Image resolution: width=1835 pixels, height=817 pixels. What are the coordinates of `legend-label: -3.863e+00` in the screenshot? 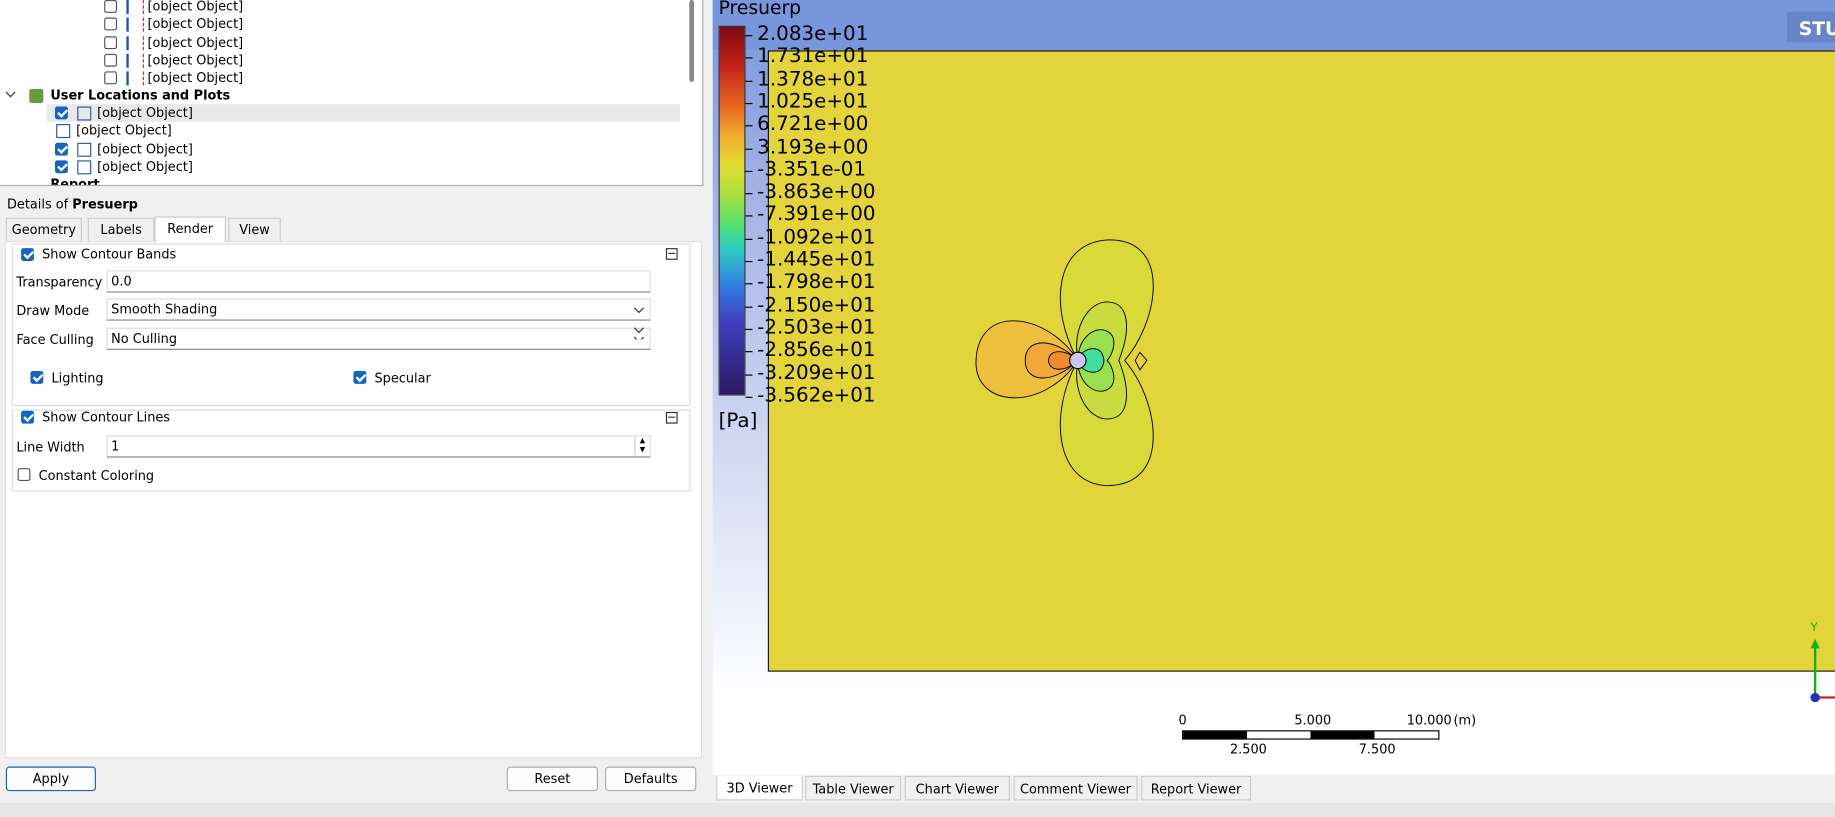 It's located at (816, 192).